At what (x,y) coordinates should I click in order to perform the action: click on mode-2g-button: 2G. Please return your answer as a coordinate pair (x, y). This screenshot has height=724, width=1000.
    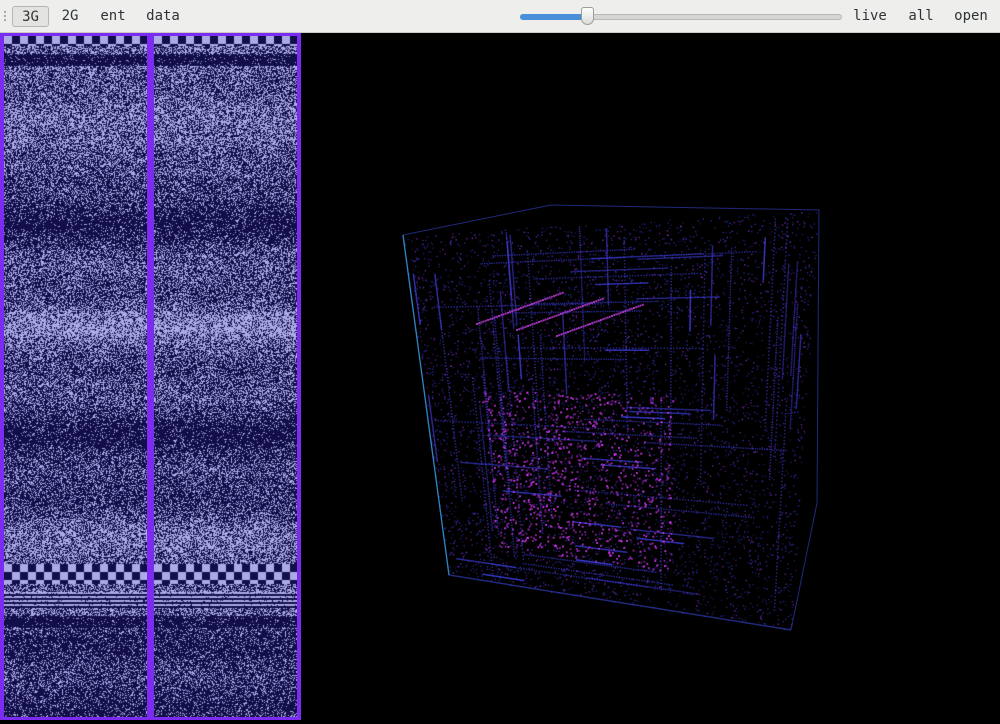
    Looking at the image, I should click on (70, 16).